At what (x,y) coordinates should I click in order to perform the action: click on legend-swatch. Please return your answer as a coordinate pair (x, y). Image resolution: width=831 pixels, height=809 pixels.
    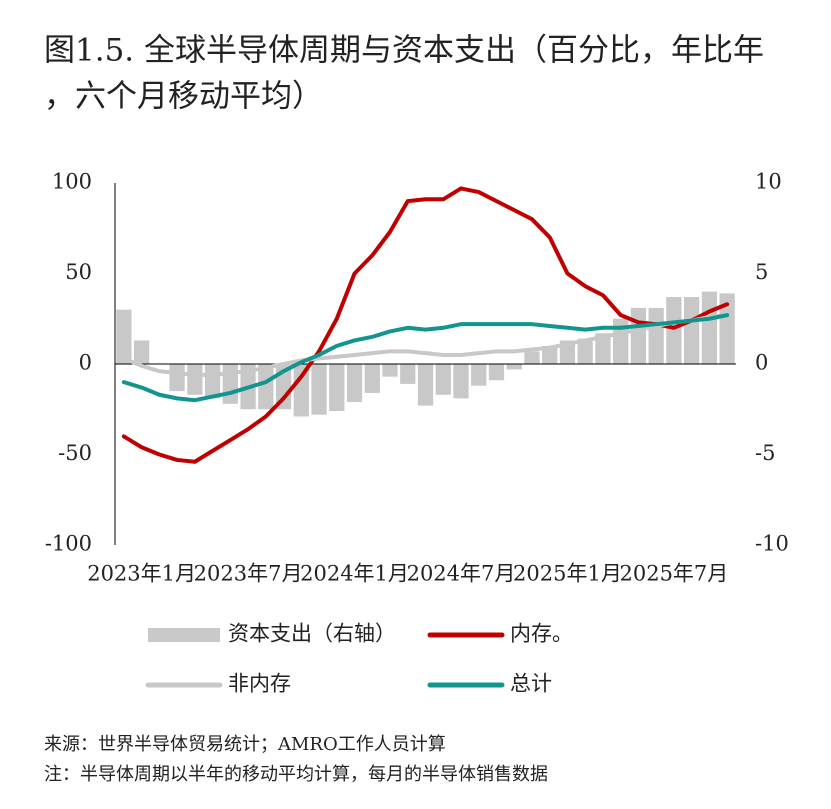
    Looking at the image, I should click on (184, 635).